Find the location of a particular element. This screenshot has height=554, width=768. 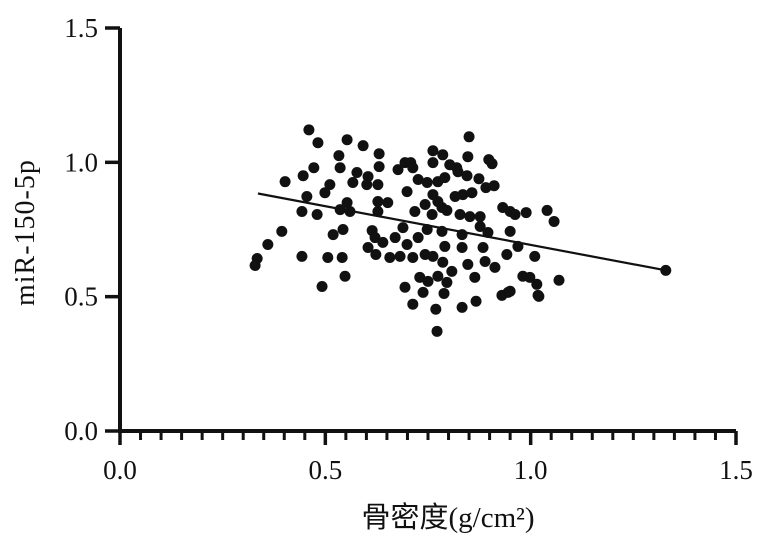

x-tick-label-0.0: 0.0 is located at coordinates (120, 470).